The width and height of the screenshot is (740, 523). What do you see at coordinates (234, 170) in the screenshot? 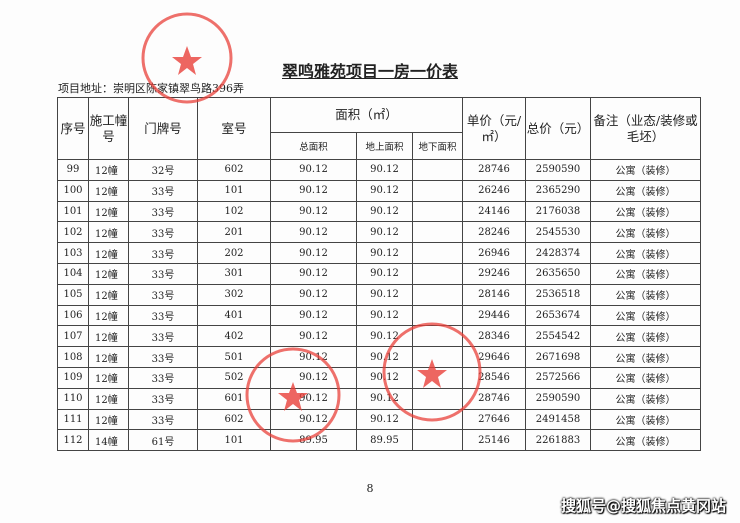
I see `cell-room: 602` at bounding box center [234, 170].